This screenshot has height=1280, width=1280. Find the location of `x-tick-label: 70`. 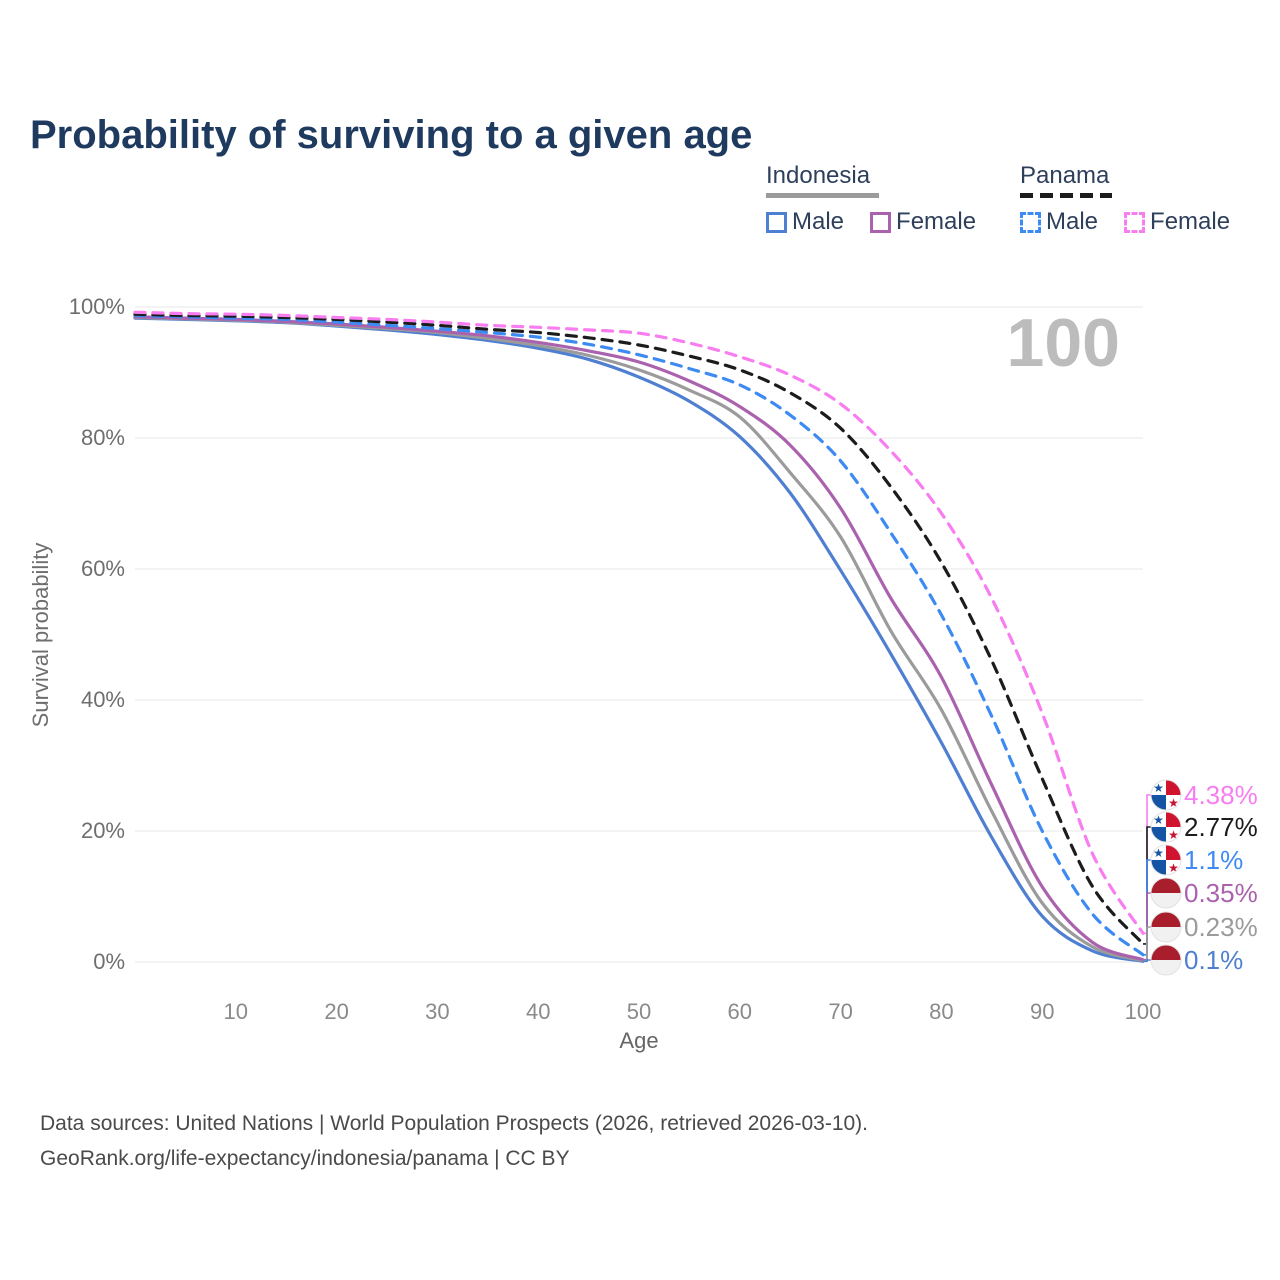

x-tick-label: 70 is located at coordinates (840, 1011).